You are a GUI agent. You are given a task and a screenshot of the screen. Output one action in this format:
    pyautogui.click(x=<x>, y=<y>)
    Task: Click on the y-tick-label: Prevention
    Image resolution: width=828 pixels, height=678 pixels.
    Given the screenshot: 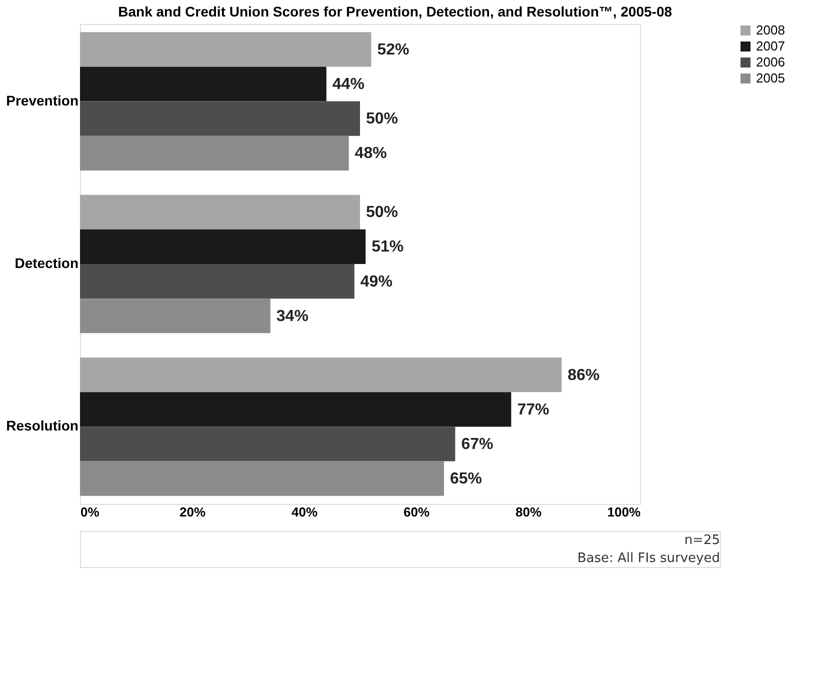 What is the action you would take?
    pyautogui.click(x=42, y=100)
    